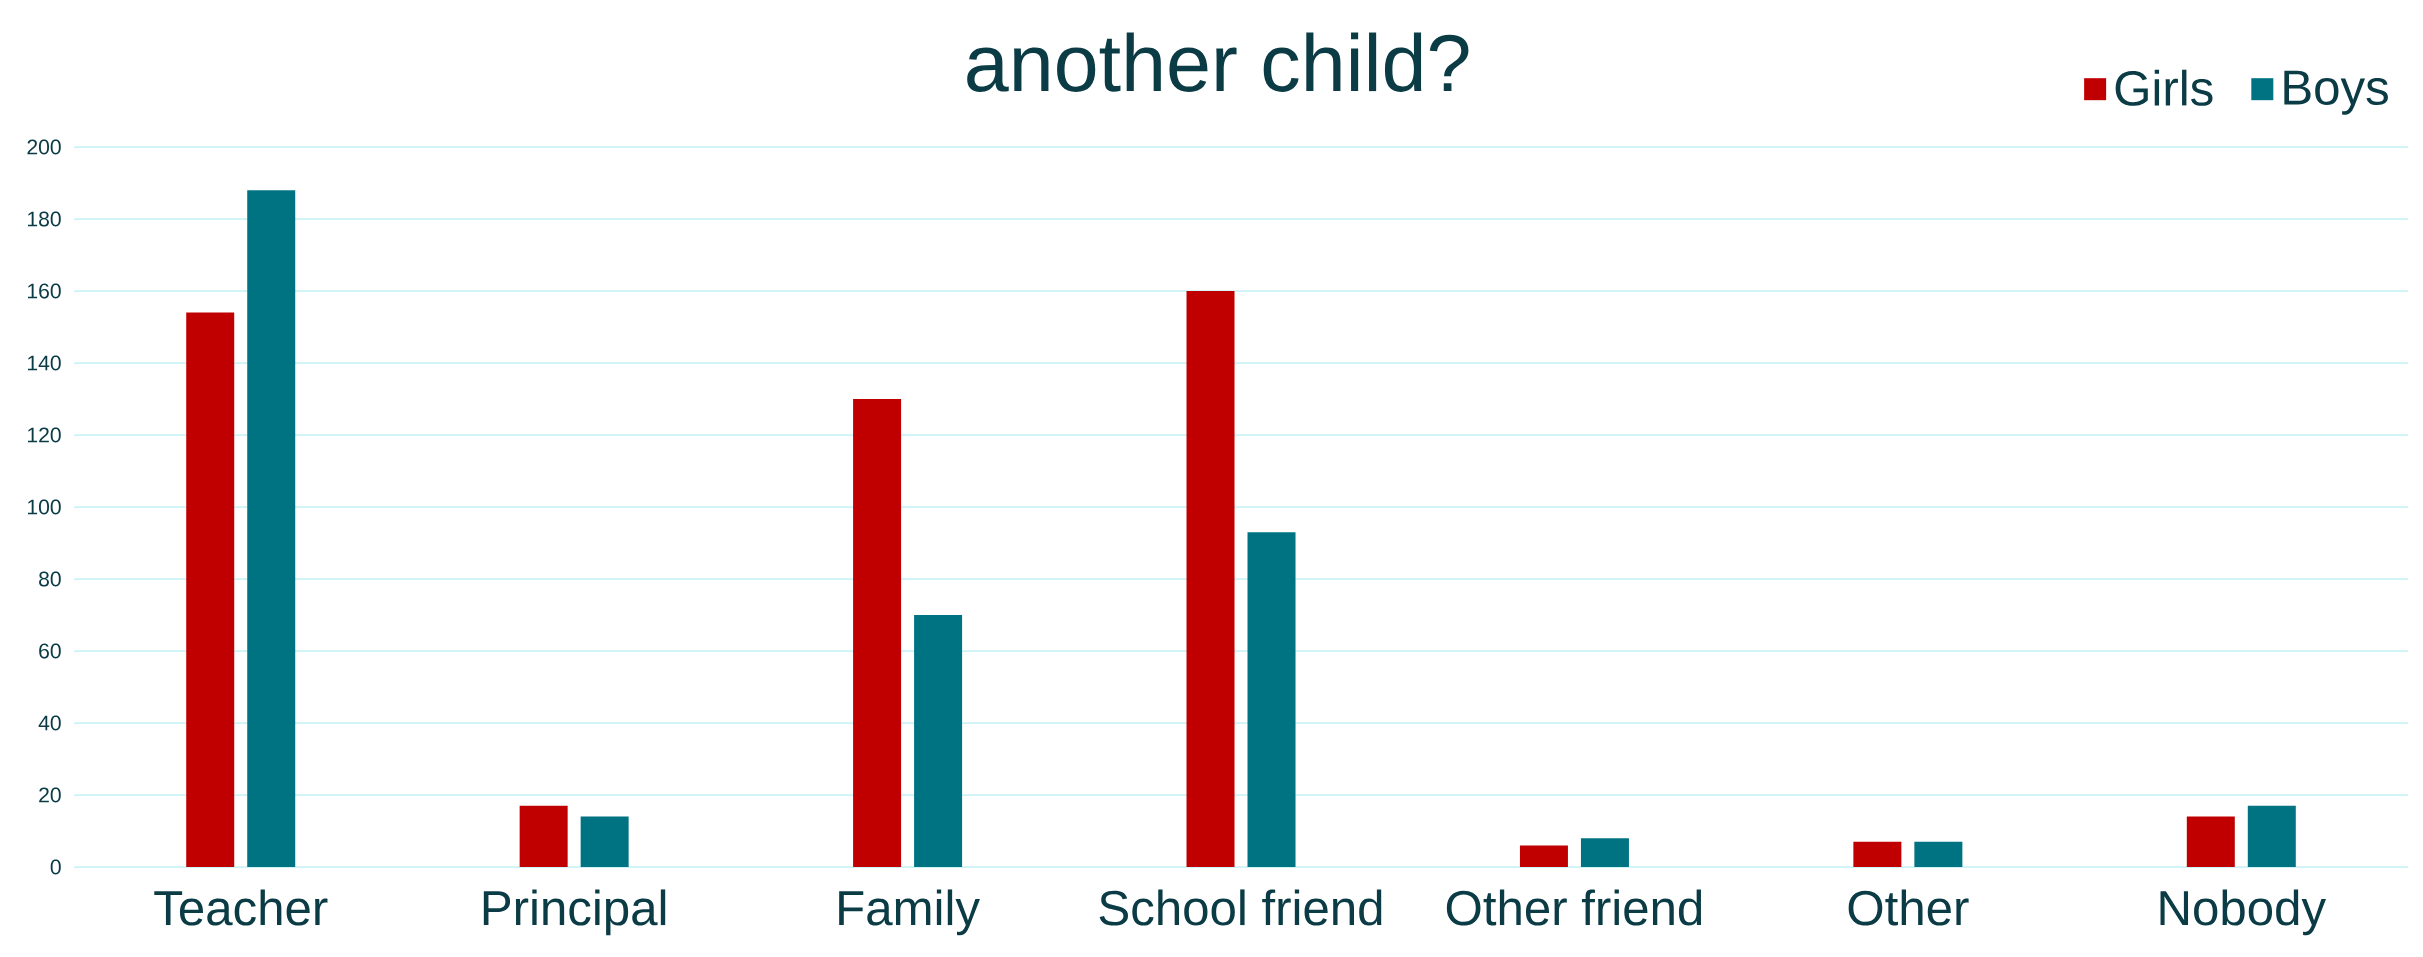 The height and width of the screenshot is (957, 2423). Describe the element at coordinates (44, 507) in the screenshot. I see `y-tick-label: 100` at that location.